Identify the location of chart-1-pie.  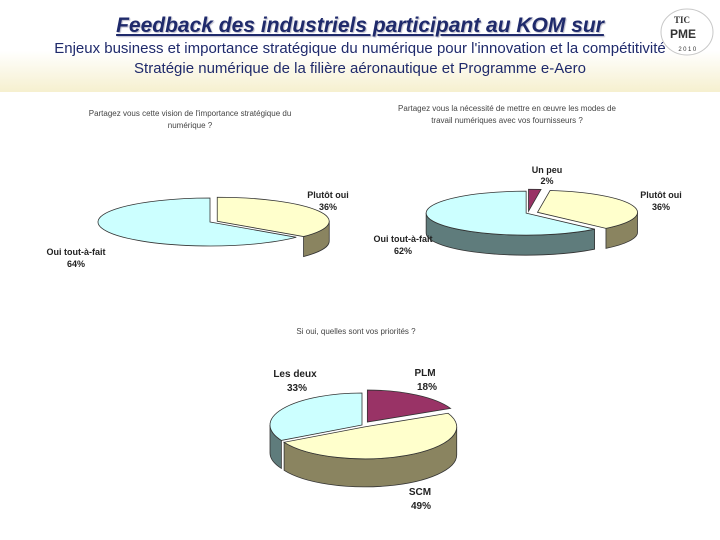
(213, 227).